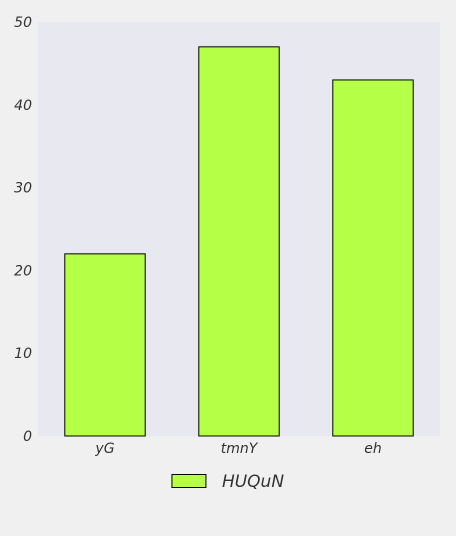 The height and width of the screenshot is (536, 456). I want to click on y-tick-label: 20, so click(23, 271).